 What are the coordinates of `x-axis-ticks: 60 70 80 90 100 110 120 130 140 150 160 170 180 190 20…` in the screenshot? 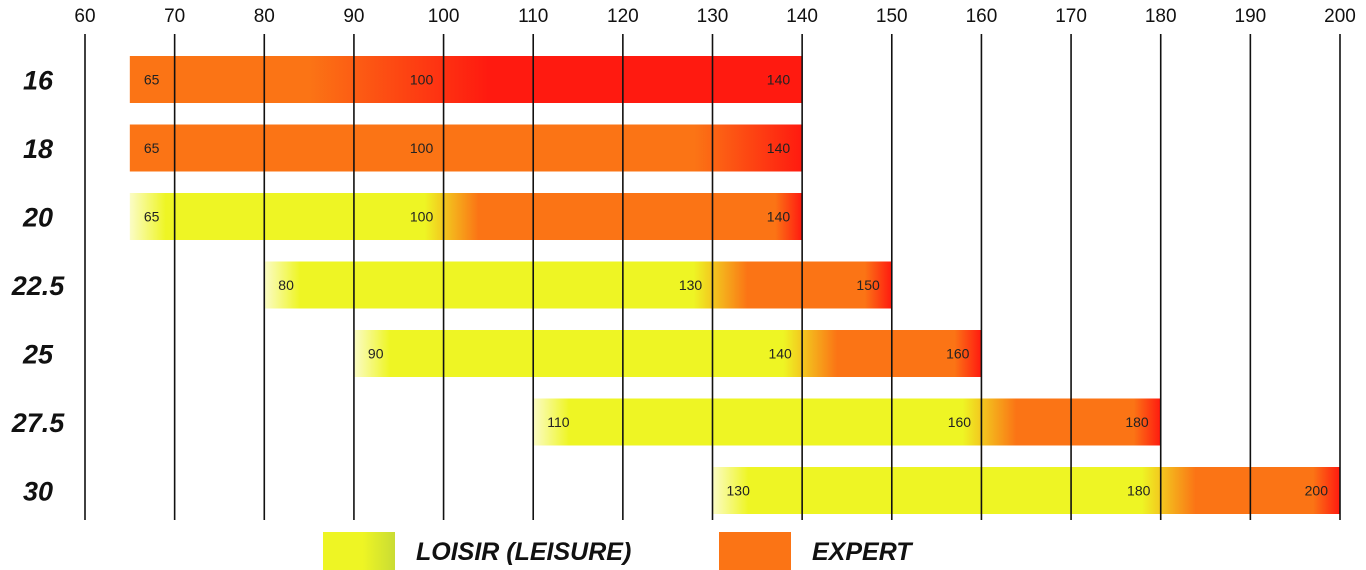 It's located at (714, 16).